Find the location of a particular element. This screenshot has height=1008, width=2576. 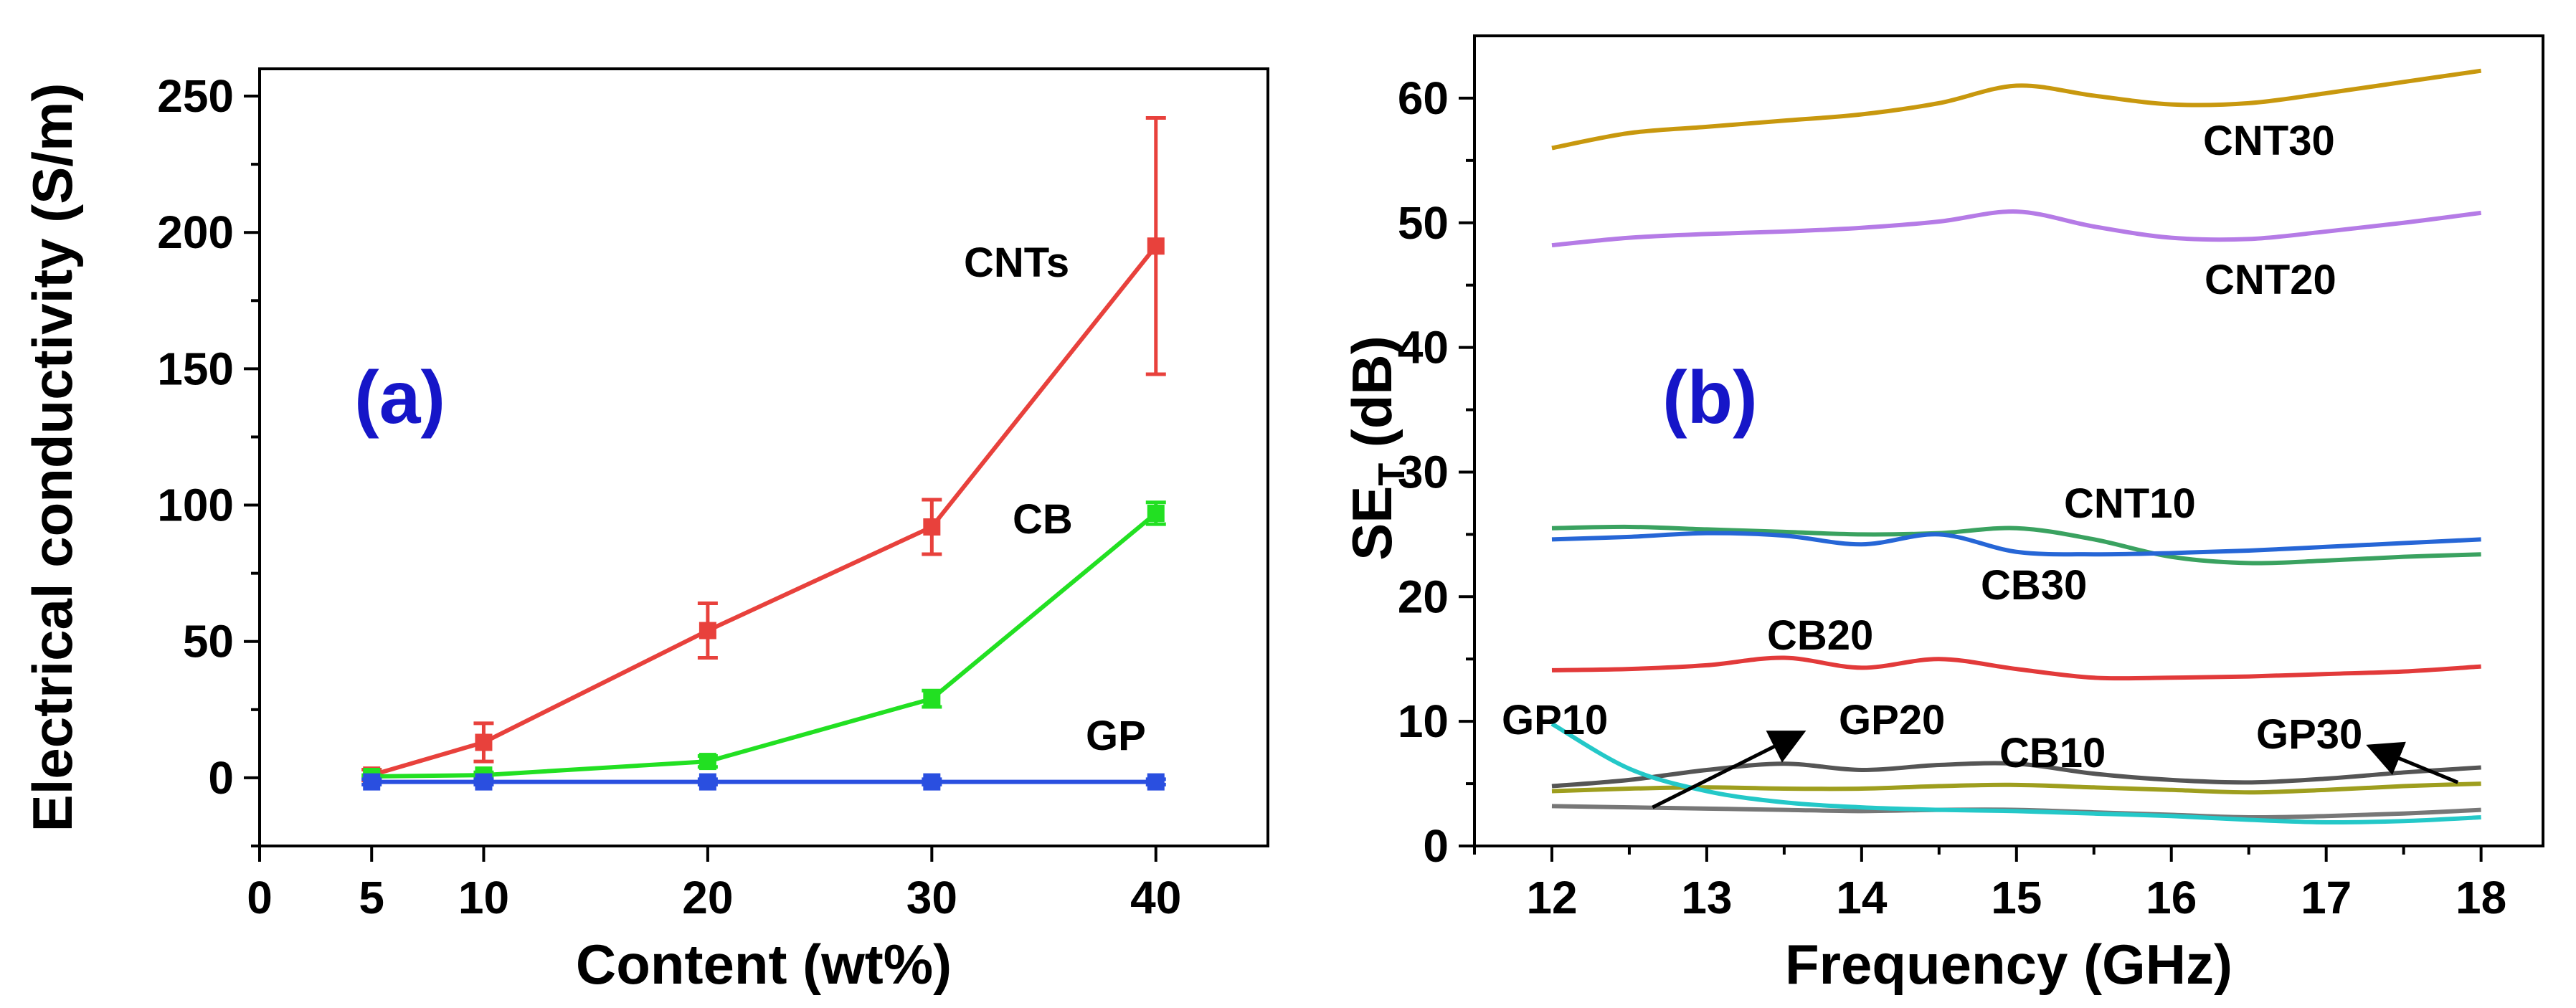

gp30-arrow is located at coordinates (2412, 762).